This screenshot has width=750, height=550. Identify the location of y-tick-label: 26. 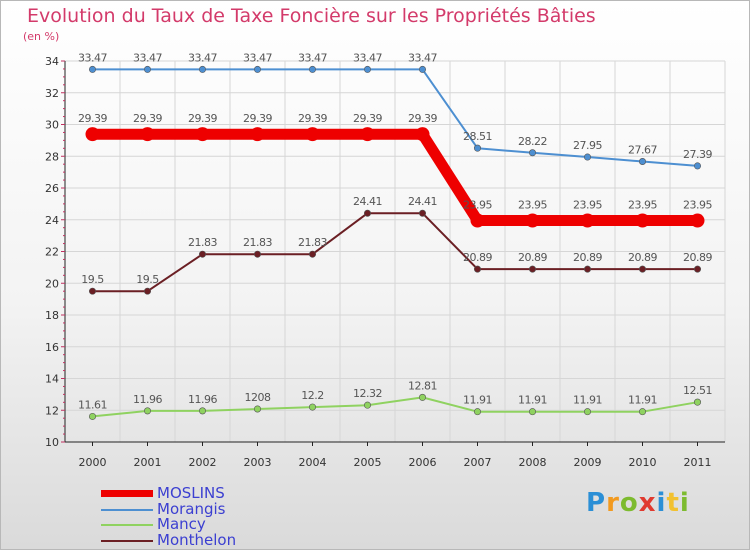
(52, 188).